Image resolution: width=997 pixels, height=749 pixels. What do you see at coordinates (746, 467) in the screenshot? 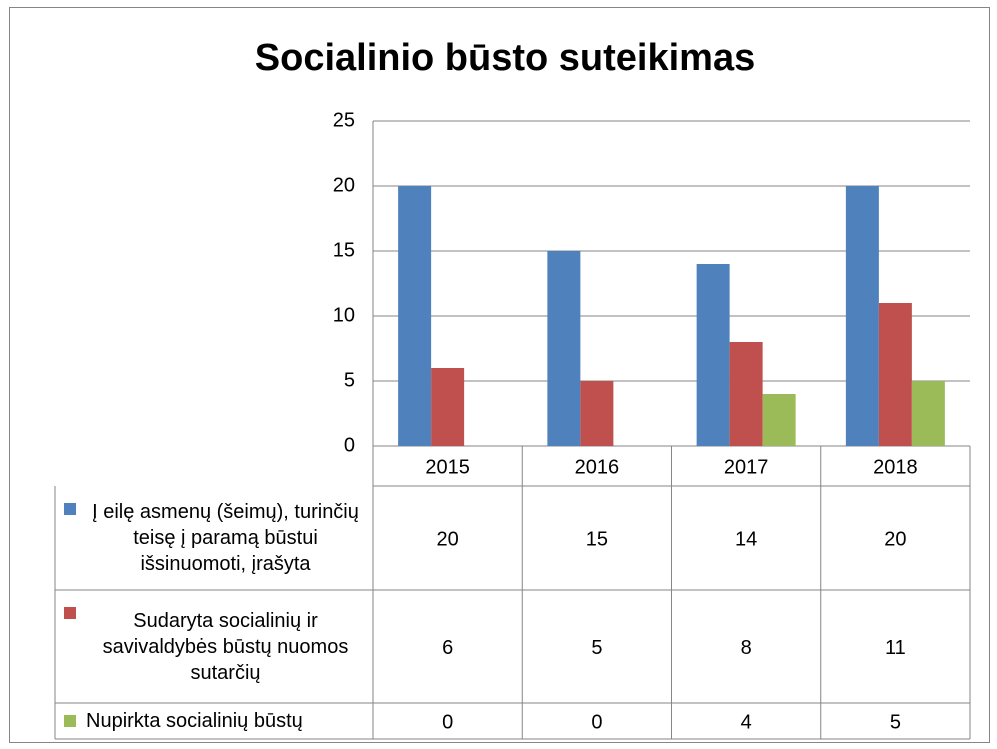
I see `x-tick-label: 2017` at bounding box center [746, 467].